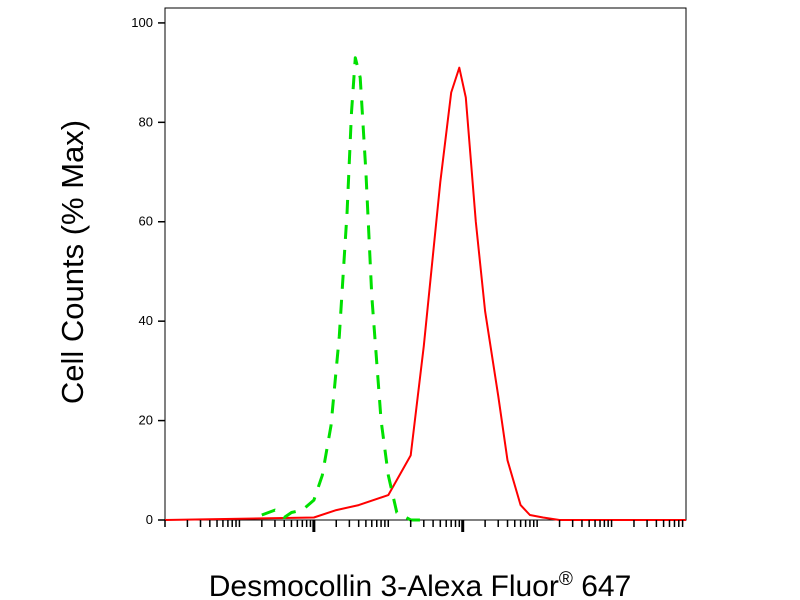 This screenshot has height=600, width=800. What do you see at coordinates (149, 519) in the screenshot?
I see `y-tick-label: 0` at bounding box center [149, 519].